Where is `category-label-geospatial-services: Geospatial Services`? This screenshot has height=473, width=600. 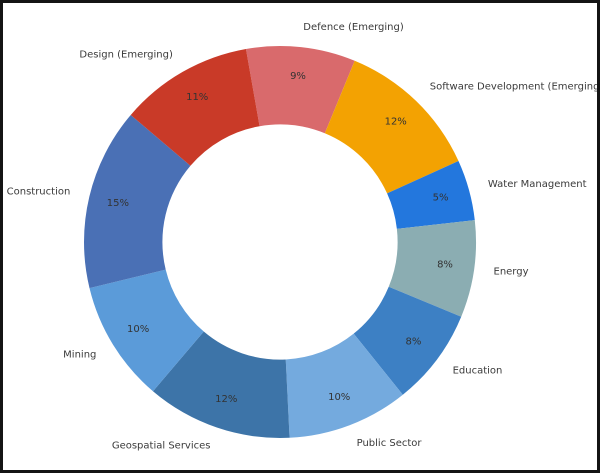 category-label-geospatial-services: Geospatial Services is located at coordinates (161, 446).